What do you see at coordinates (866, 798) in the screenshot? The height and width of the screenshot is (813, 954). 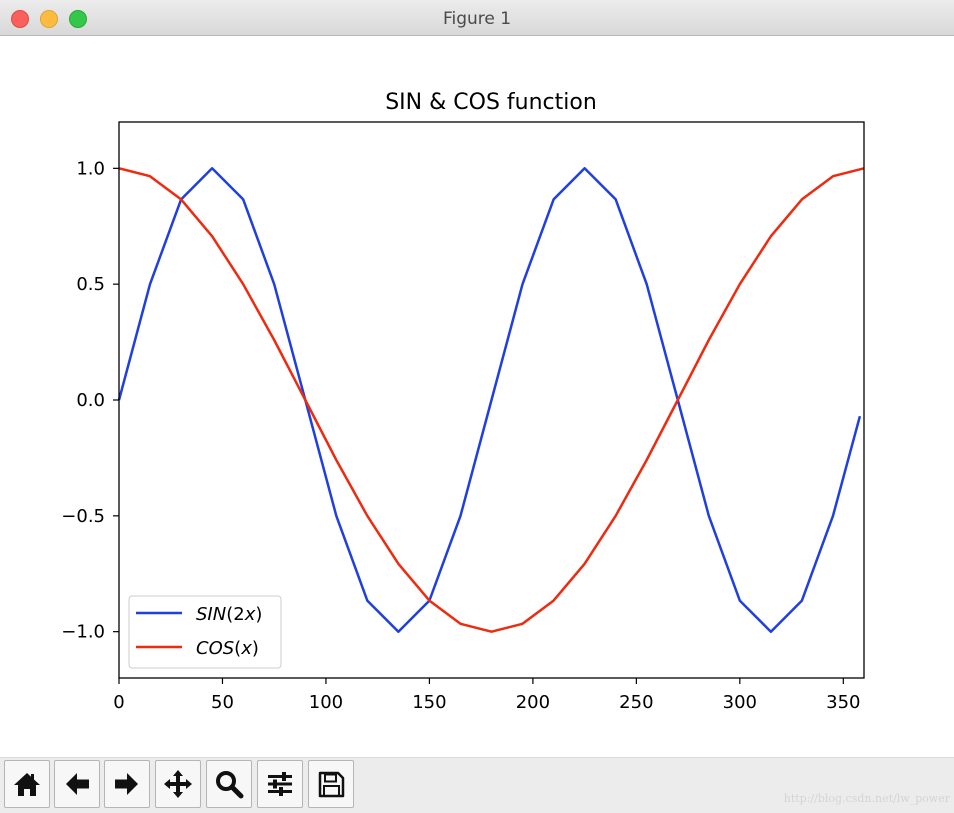 I see `watermark-text: http://blog.csdn.net/lw_power` at bounding box center [866, 798].